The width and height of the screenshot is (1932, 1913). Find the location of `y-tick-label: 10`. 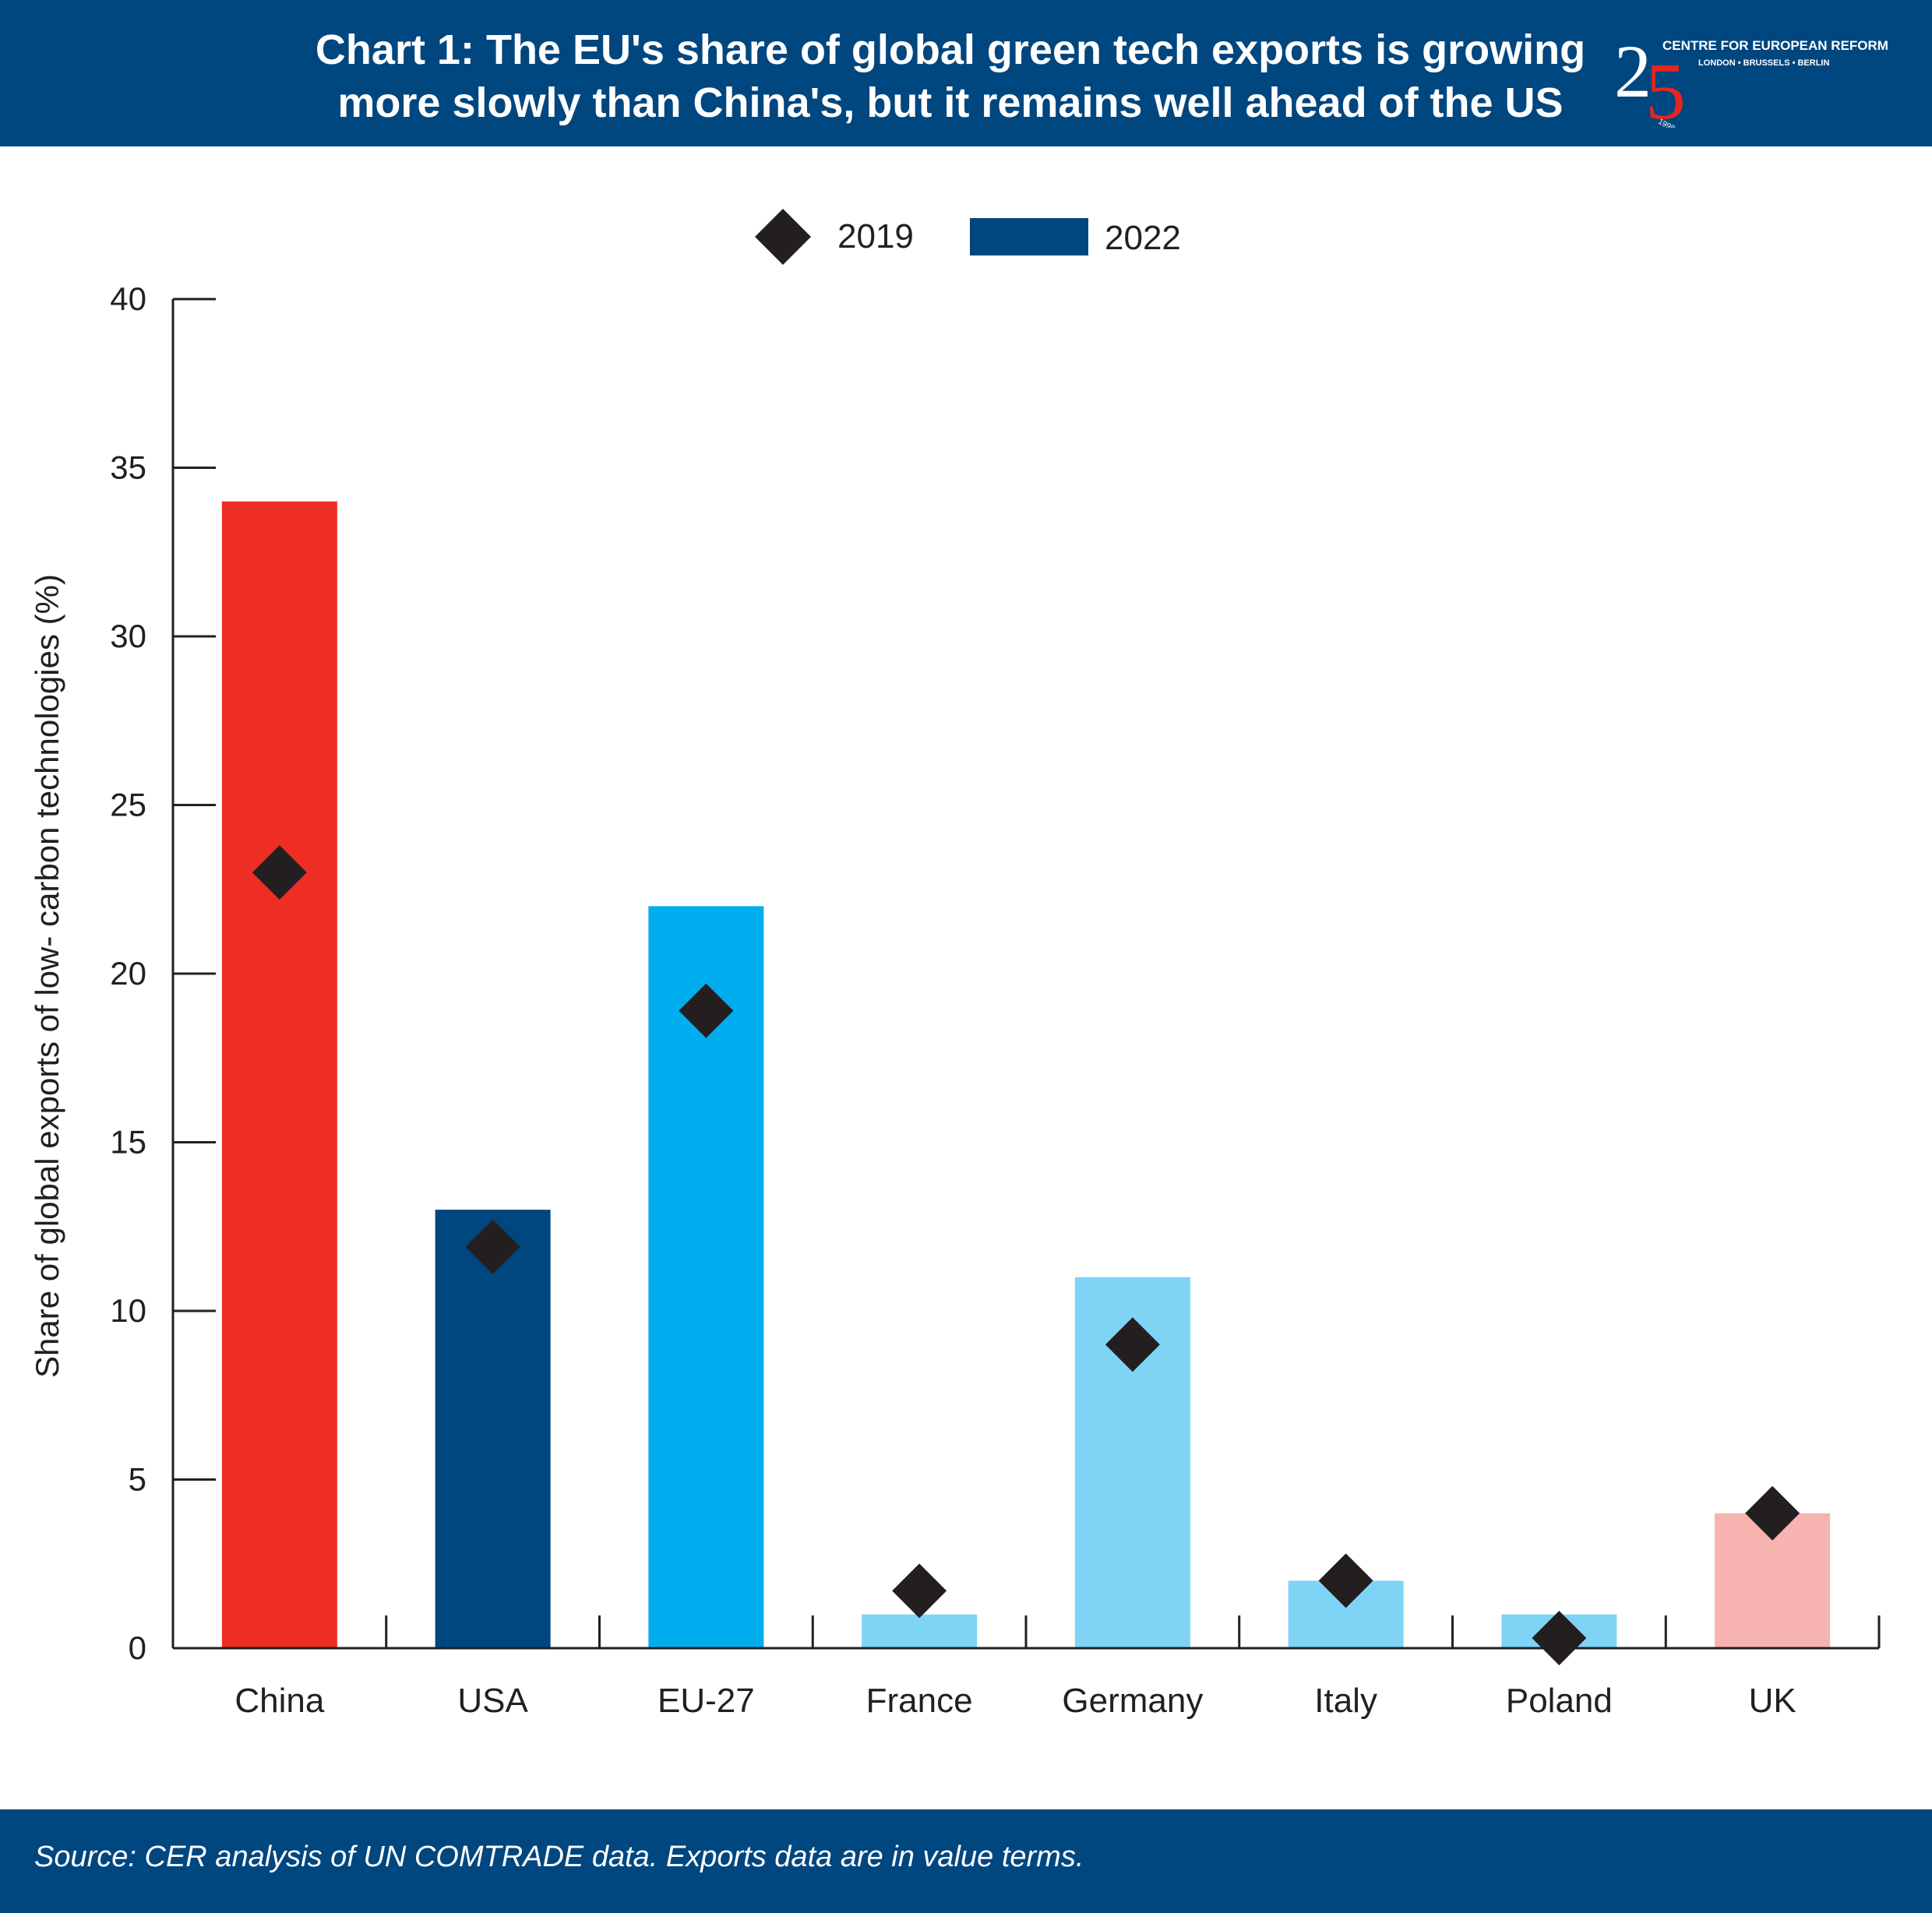

y-tick-label: 10 is located at coordinates (128, 1311).